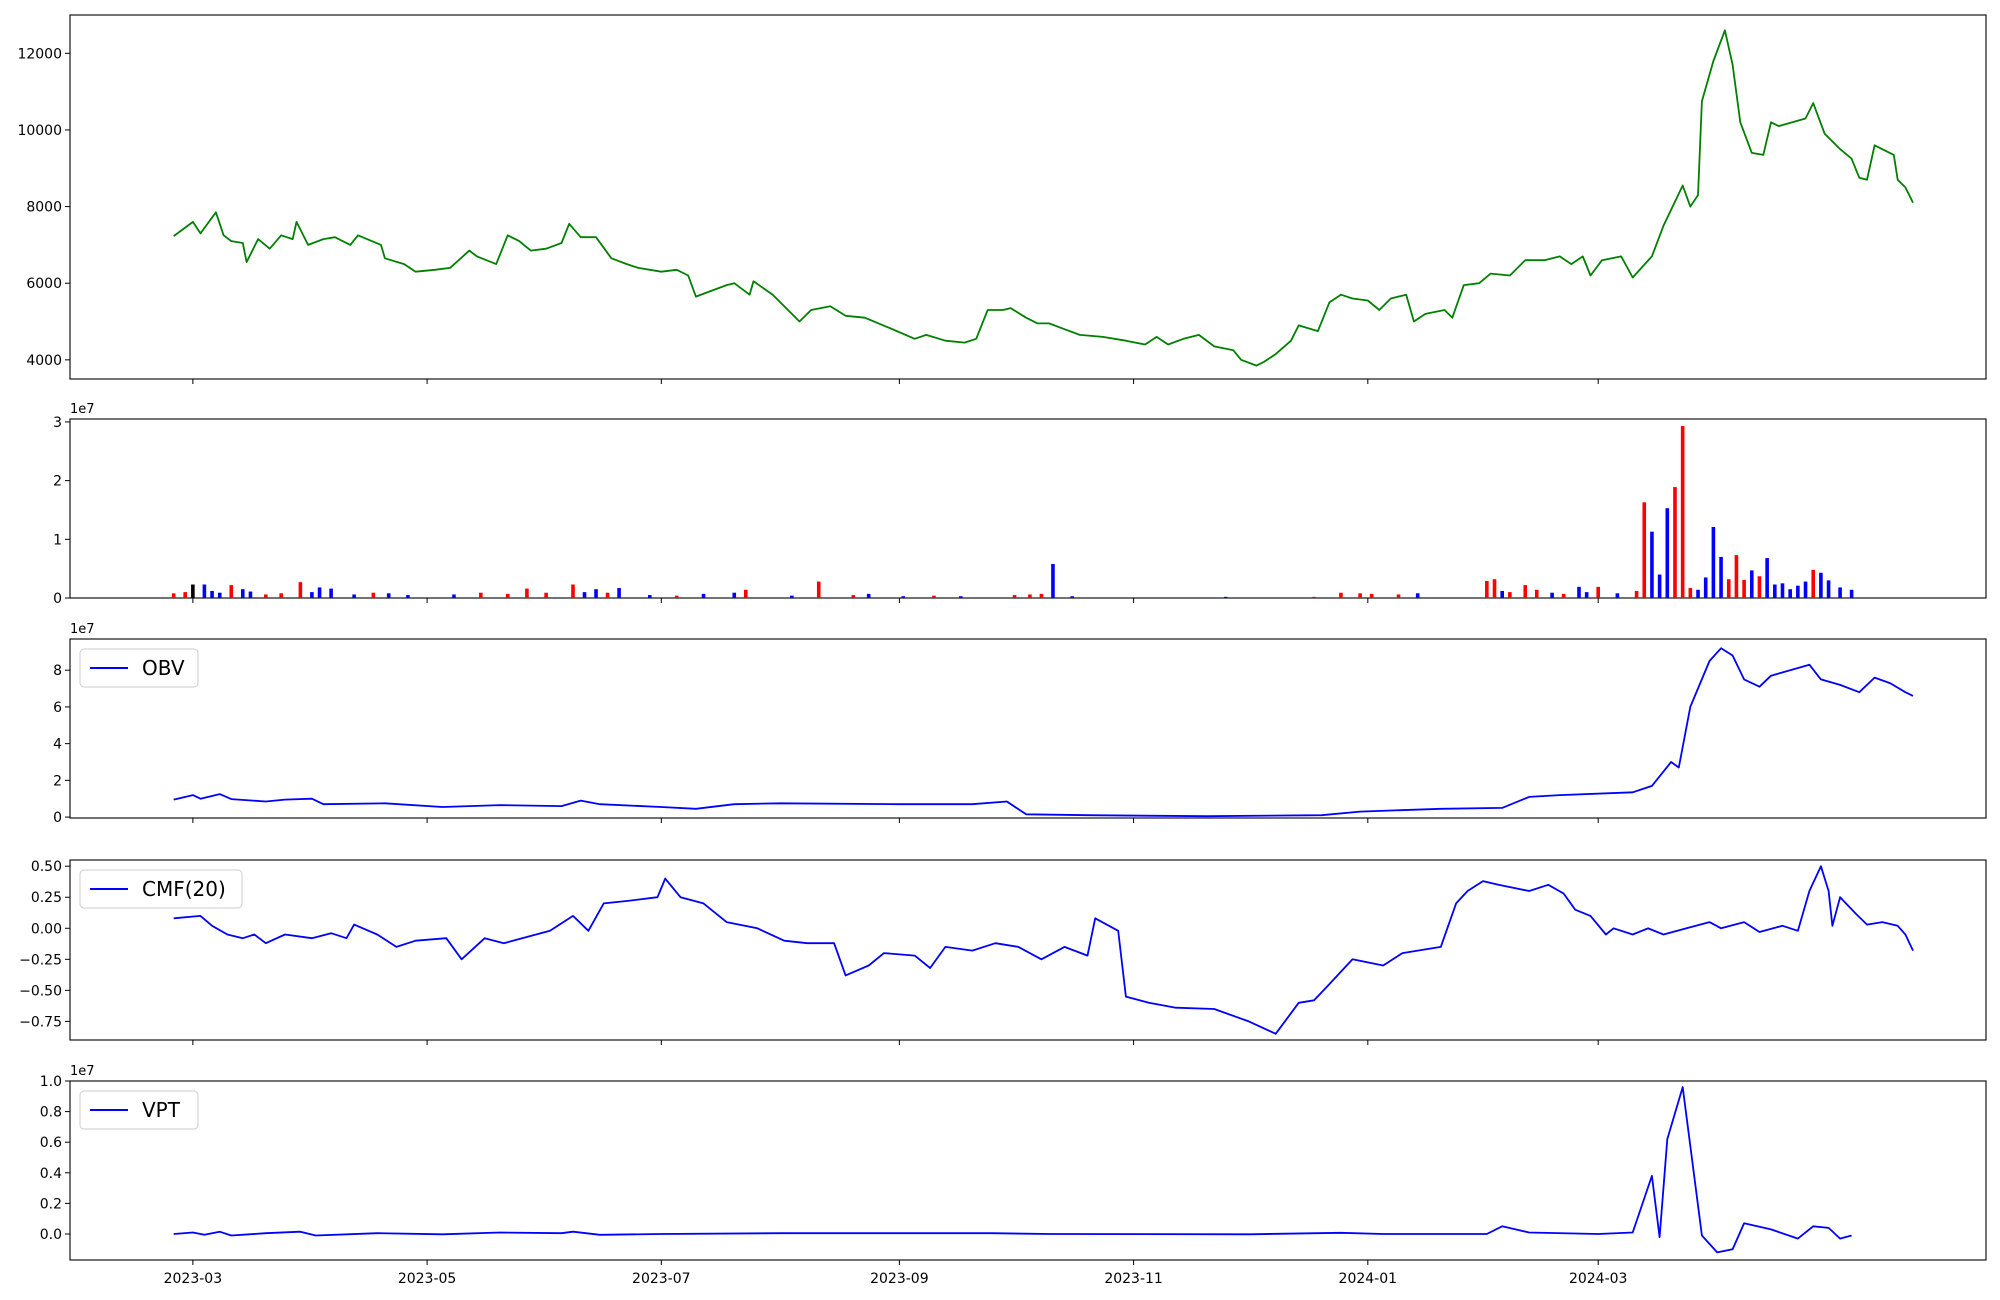 This screenshot has width=2000, height=1300. What do you see at coordinates (899, 1279) in the screenshot?
I see `x-tick-label: 2023-09` at bounding box center [899, 1279].